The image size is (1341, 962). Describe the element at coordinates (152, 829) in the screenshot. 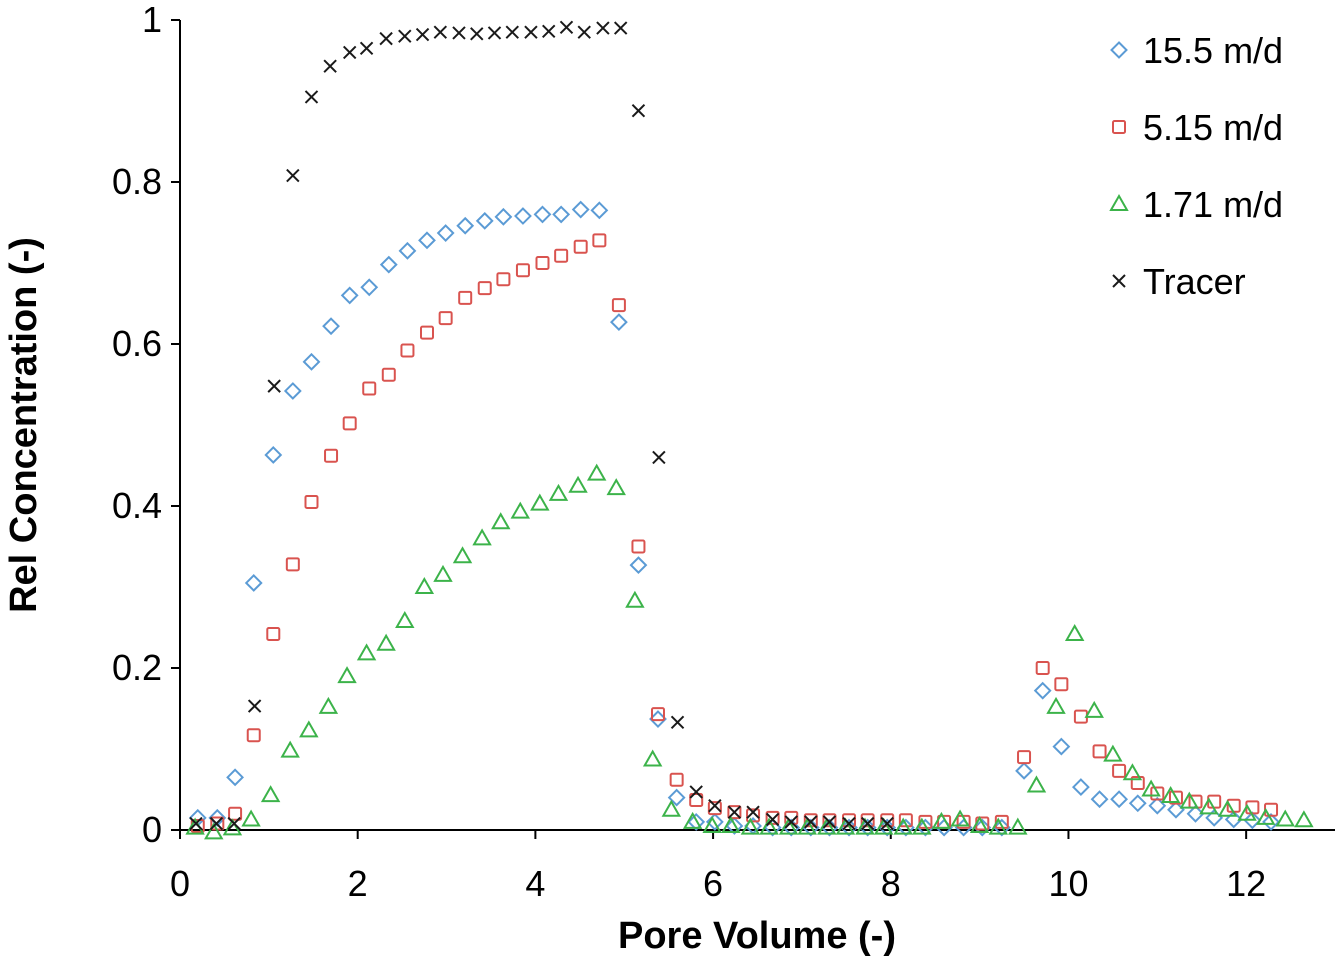

I see `y-tick-label: 0` at that location.